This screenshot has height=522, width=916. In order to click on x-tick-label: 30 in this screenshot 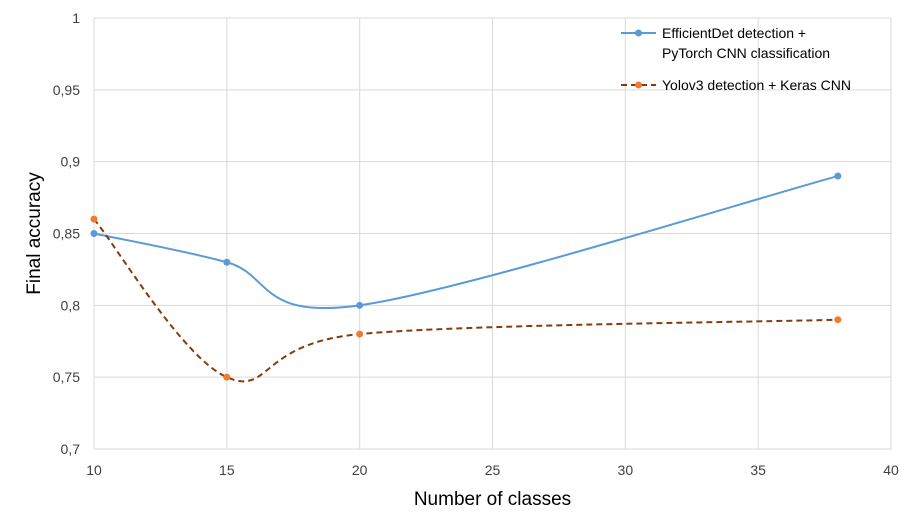, I will do `click(626, 470)`.